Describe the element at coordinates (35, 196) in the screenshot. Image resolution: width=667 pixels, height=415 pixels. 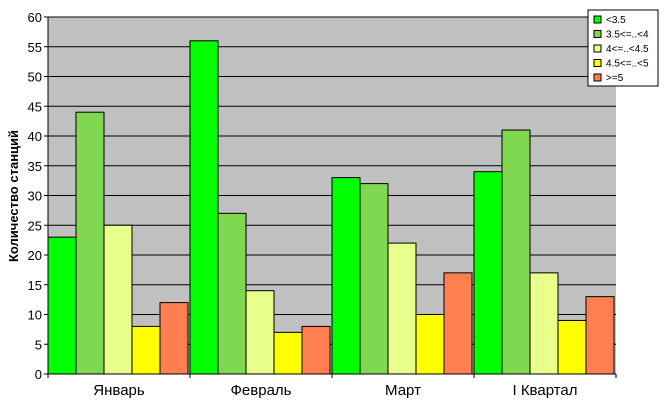
I see `y-tick-label: 30` at that location.